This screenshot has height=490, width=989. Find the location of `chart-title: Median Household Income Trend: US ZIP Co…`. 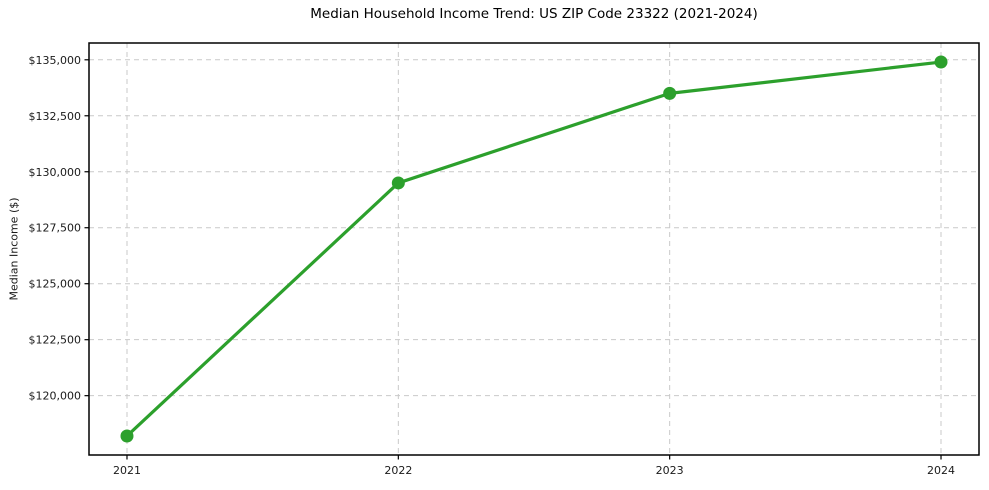

chart-title: Median Household Income Trend: US ZIP Co… is located at coordinates (534, 14).